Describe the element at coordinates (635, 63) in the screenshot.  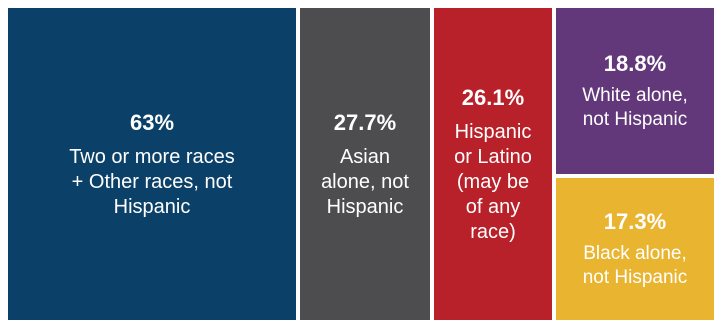
I see `tile-value-label: 18.8%` at that location.